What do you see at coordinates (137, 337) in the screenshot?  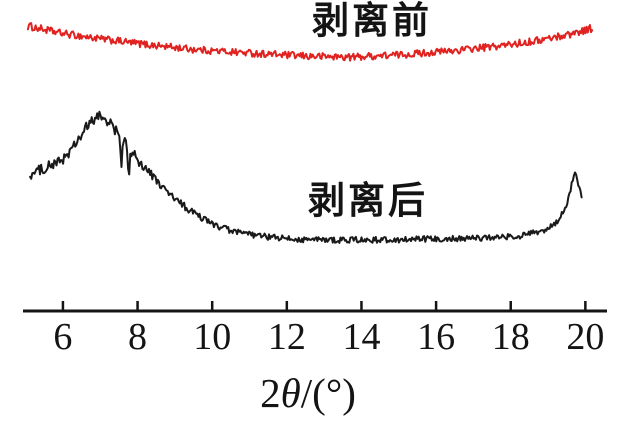 I see `x-tick-label-8: 8` at bounding box center [137, 337].